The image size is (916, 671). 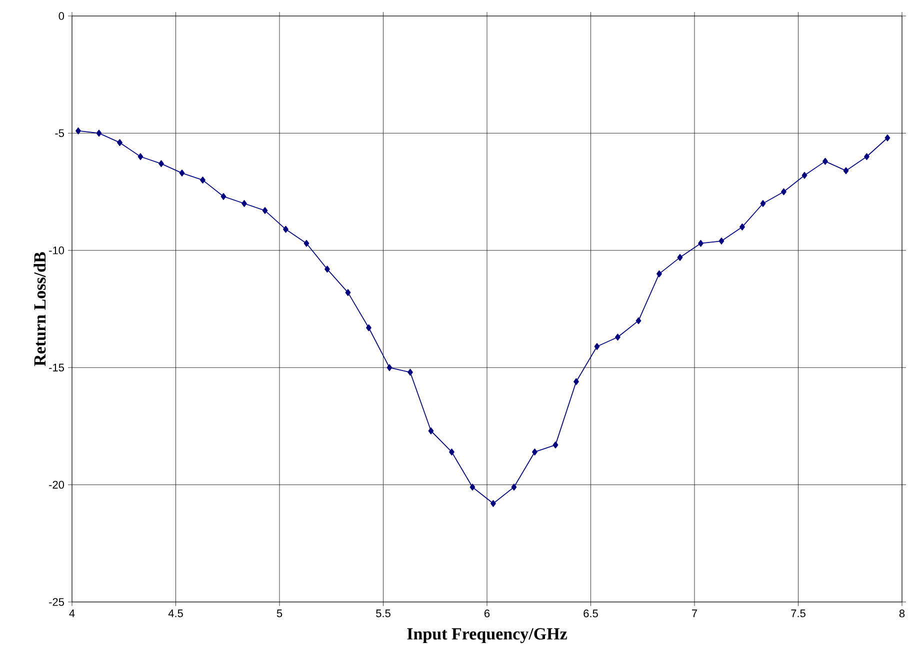 I want to click on y-tick-label: -10, so click(x=56, y=250).